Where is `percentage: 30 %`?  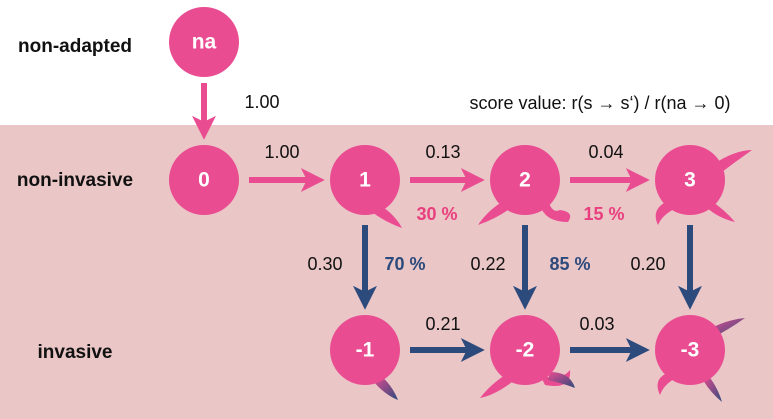 percentage: 30 % is located at coordinates (436, 214).